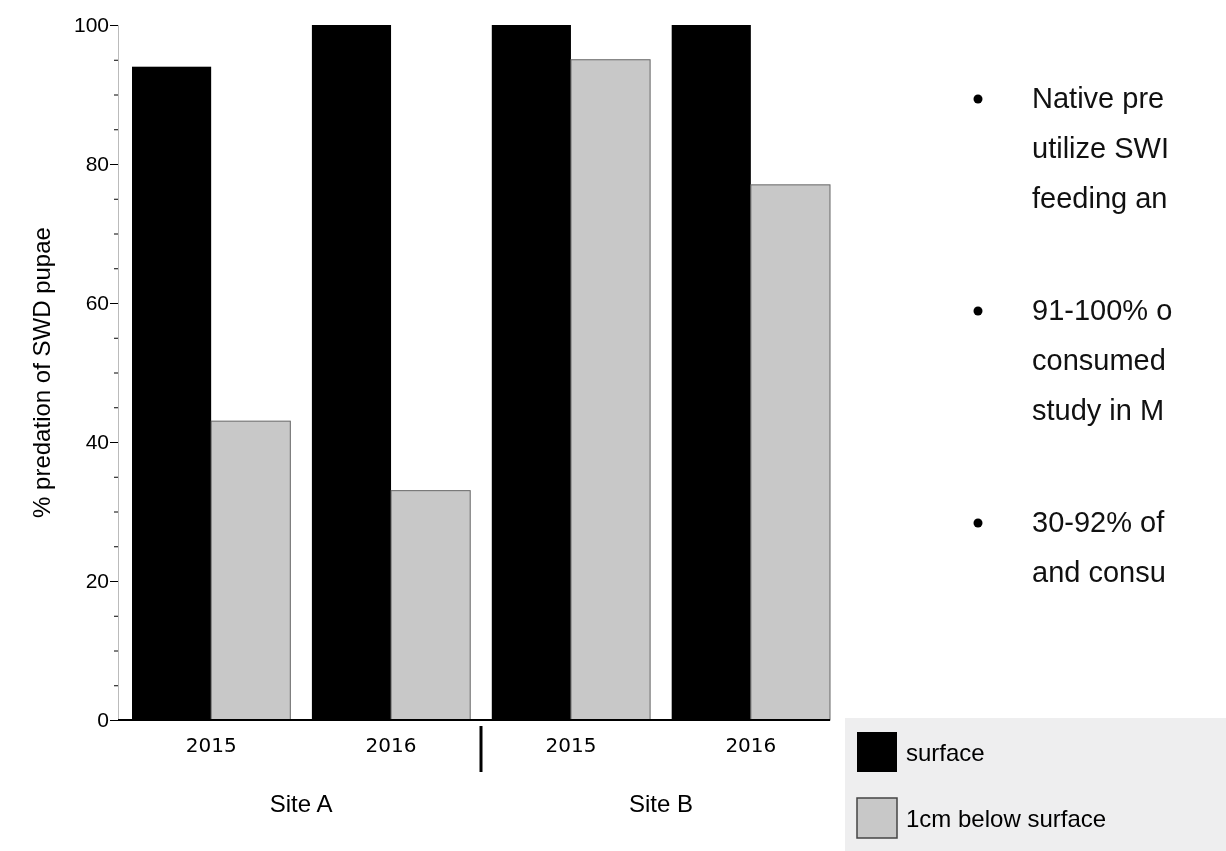  What do you see at coordinates (97, 581) in the screenshot?
I see `y-tick-label: 20` at bounding box center [97, 581].